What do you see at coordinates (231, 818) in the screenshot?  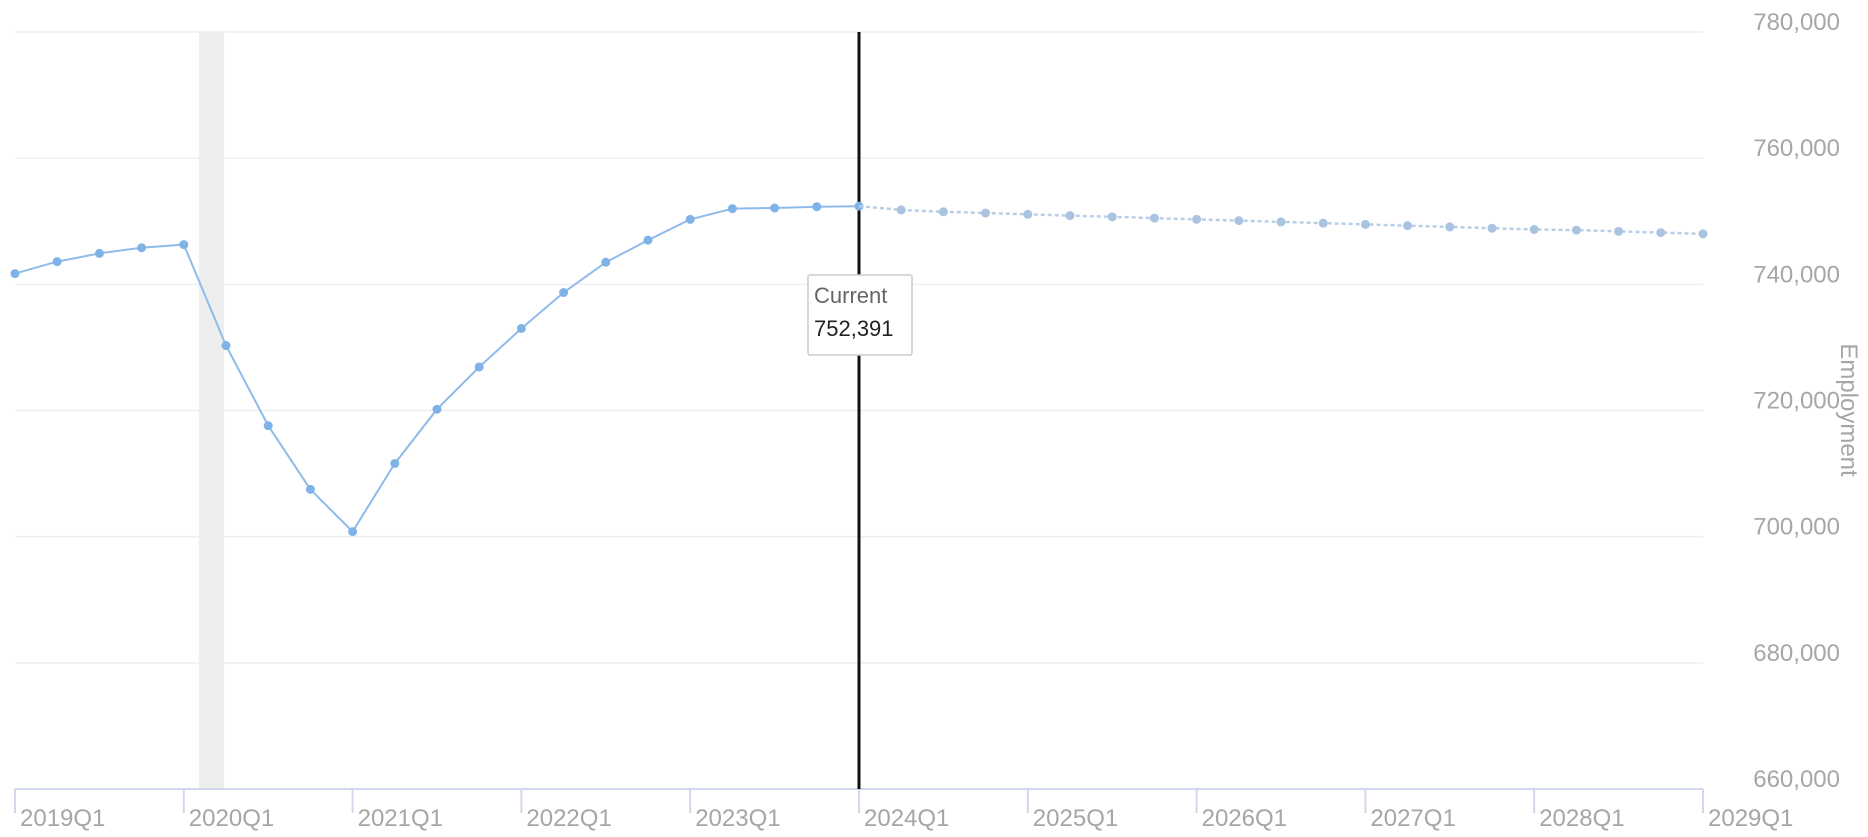 I see `x-tick-label: 2020Q1` at bounding box center [231, 818].